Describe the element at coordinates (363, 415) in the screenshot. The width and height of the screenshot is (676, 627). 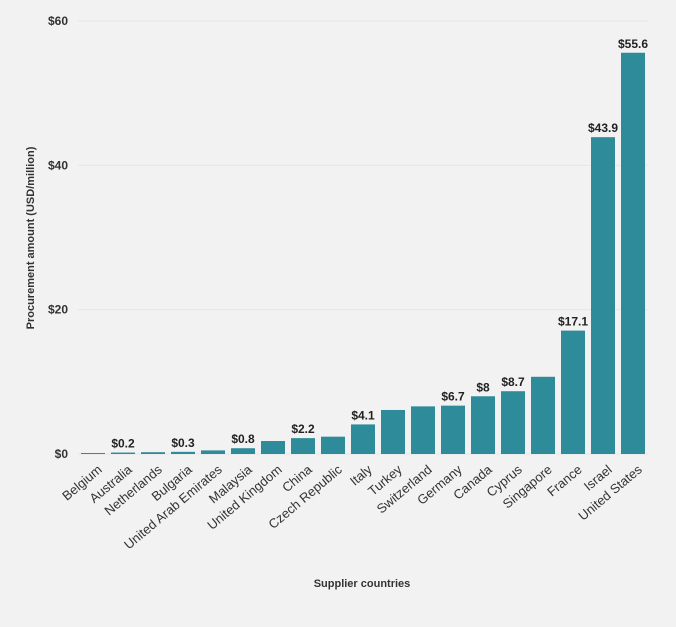
I see `data-label: $4.1` at that location.